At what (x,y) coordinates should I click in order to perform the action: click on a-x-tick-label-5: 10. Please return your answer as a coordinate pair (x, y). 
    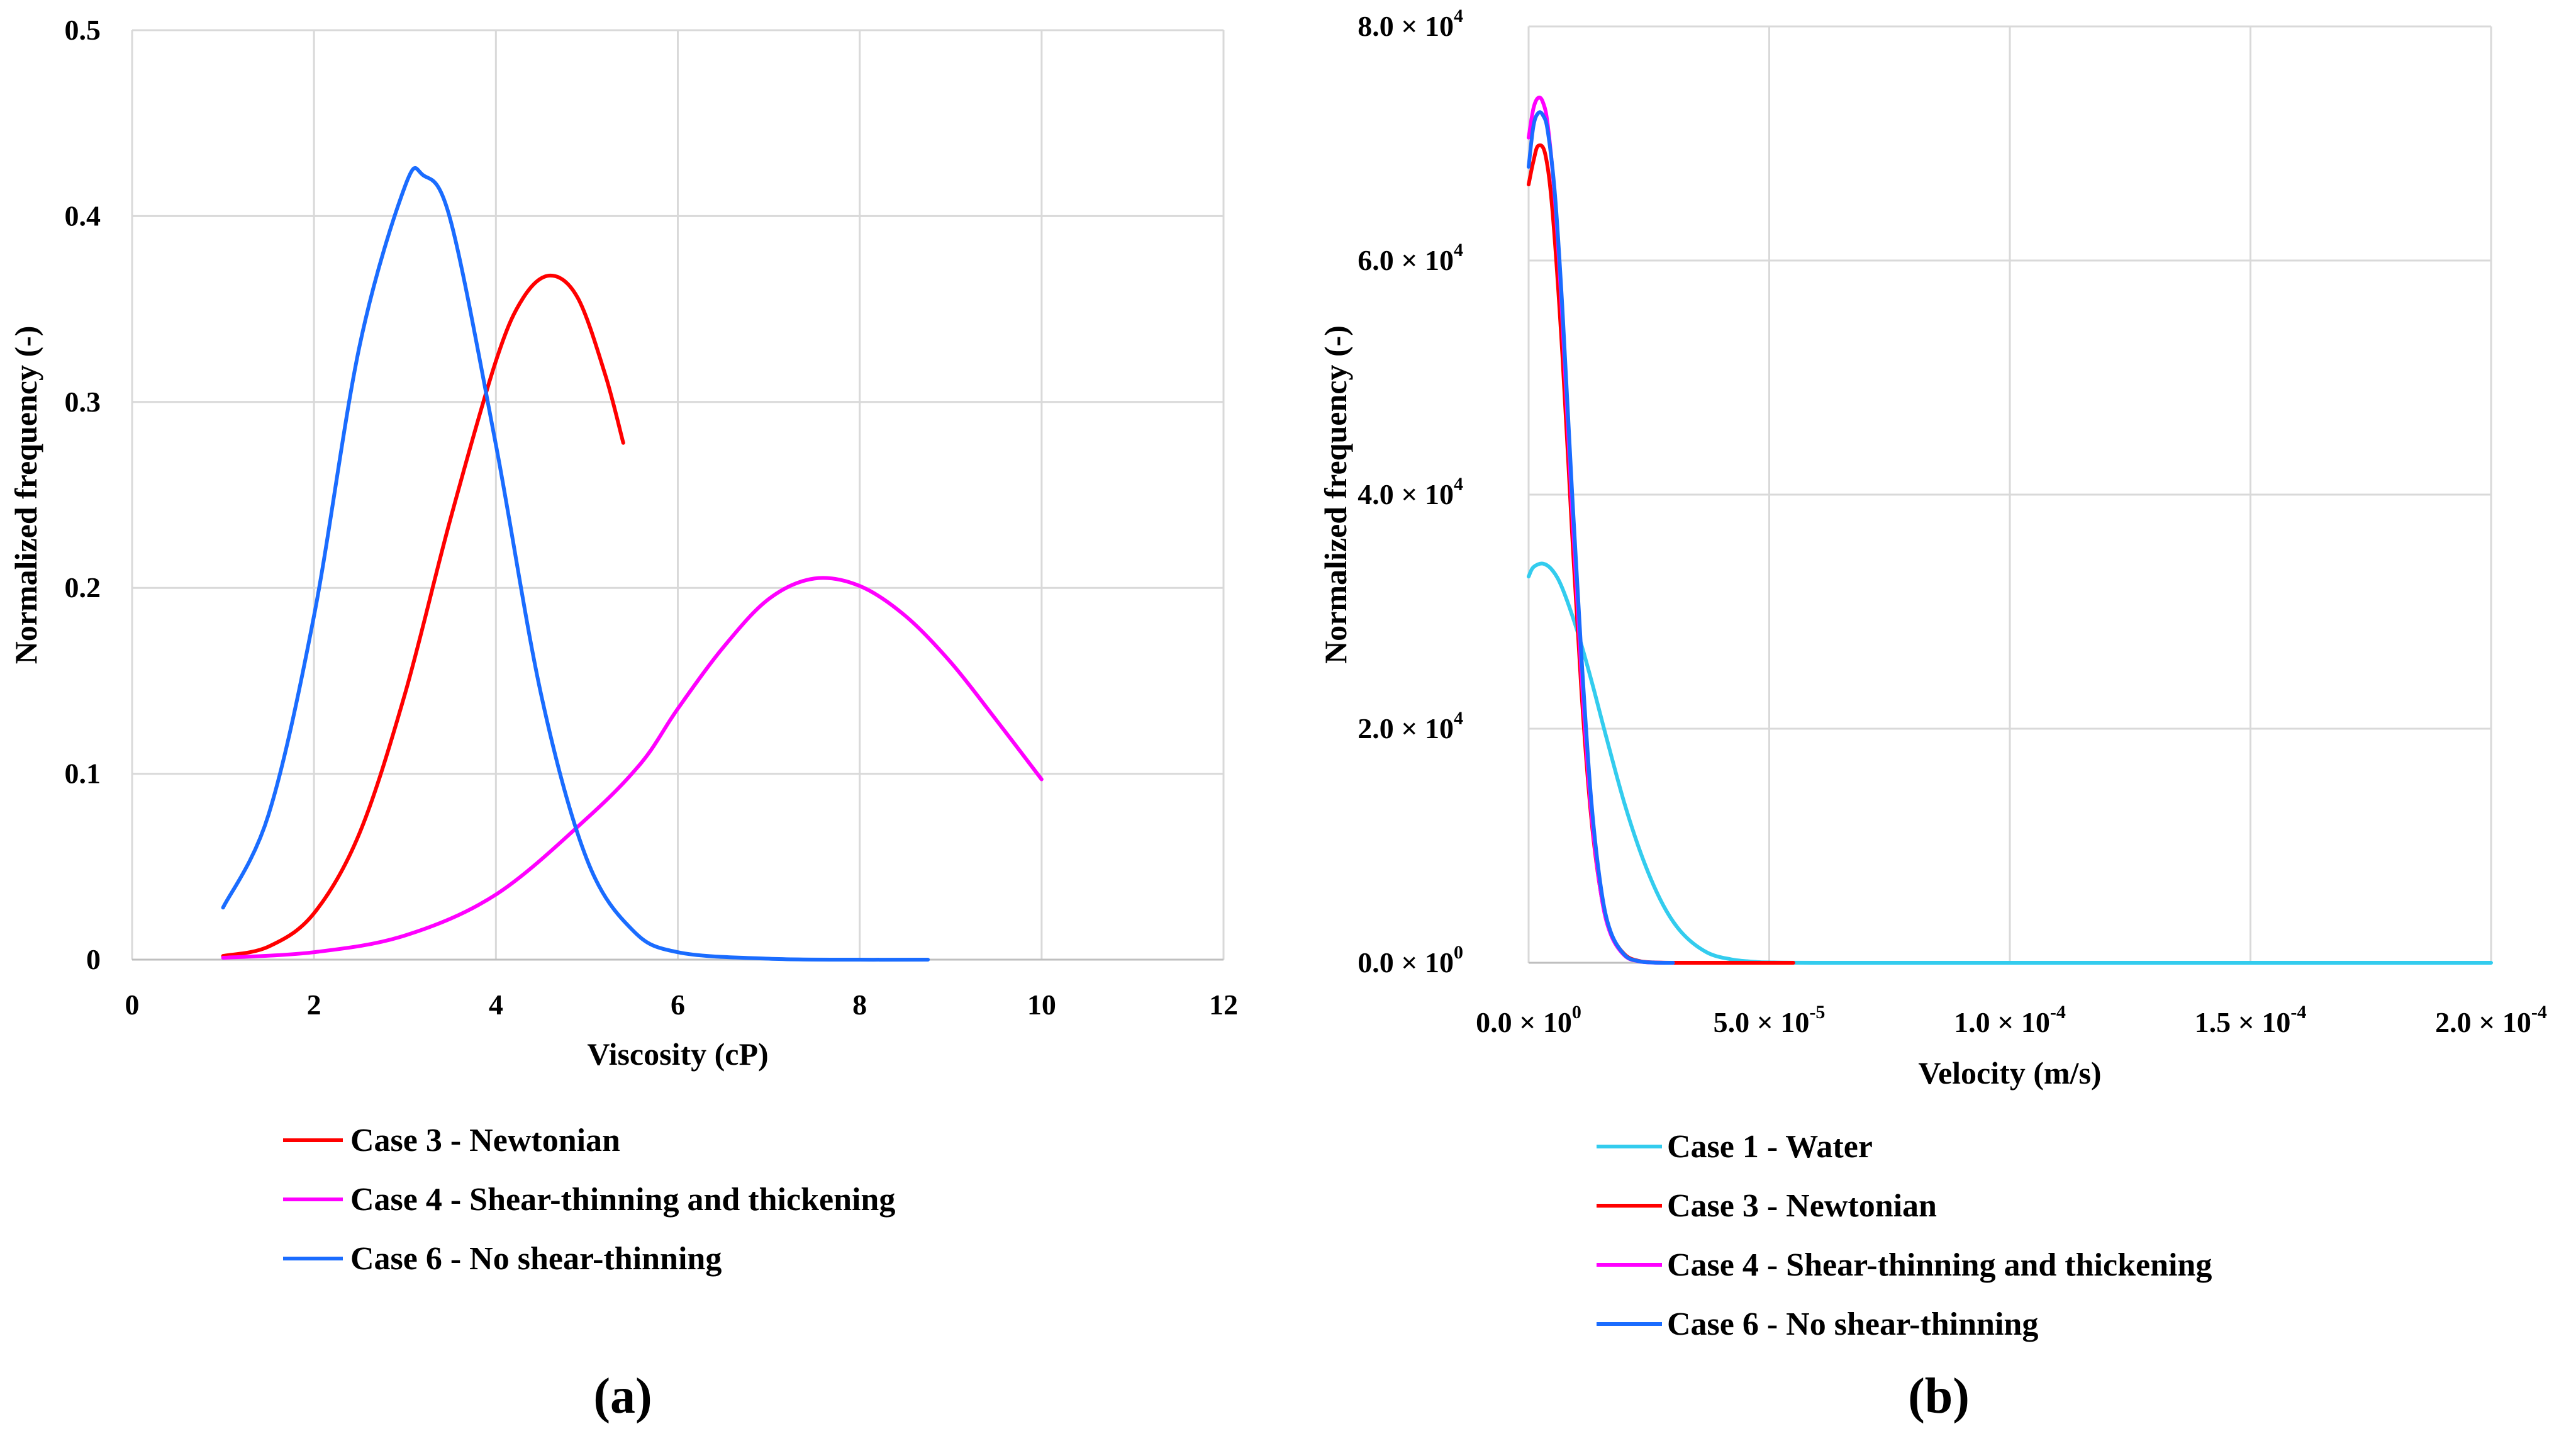
    Looking at the image, I should click on (1041, 1005).